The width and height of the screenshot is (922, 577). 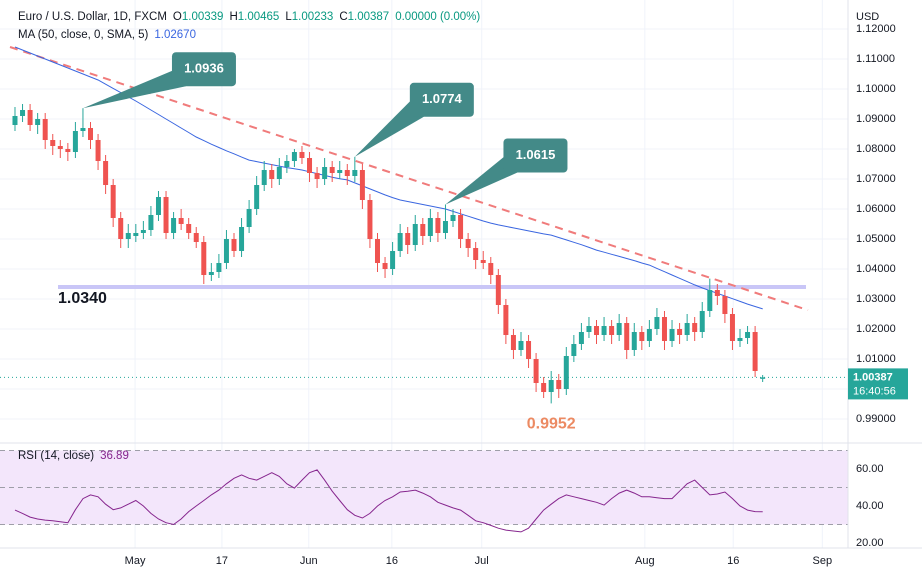 I want to click on price-tag-value: 1.00387, so click(x=873, y=377).